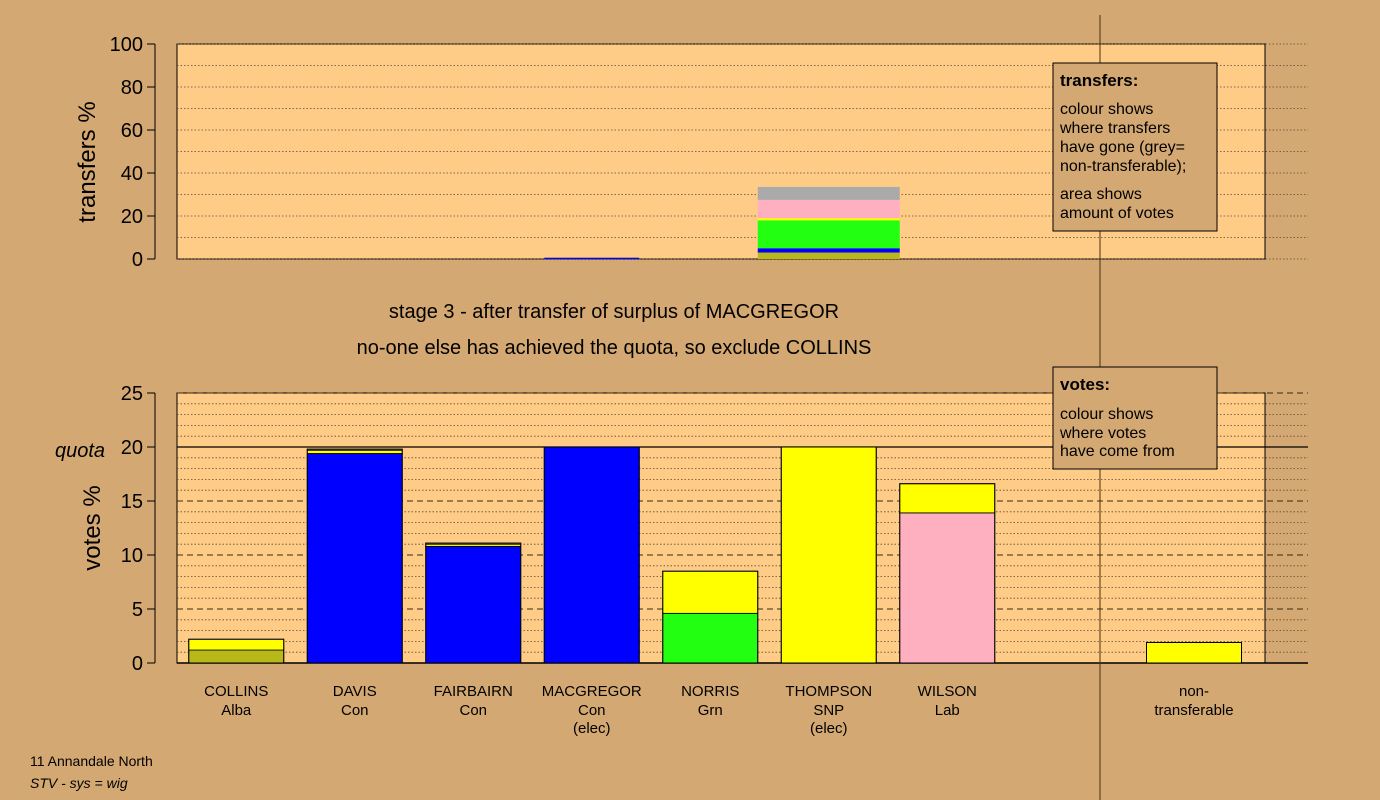 This screenshot has width=1380, height=800. I want to click on candidate-name-davis: DAVIS, so click(355, 691).